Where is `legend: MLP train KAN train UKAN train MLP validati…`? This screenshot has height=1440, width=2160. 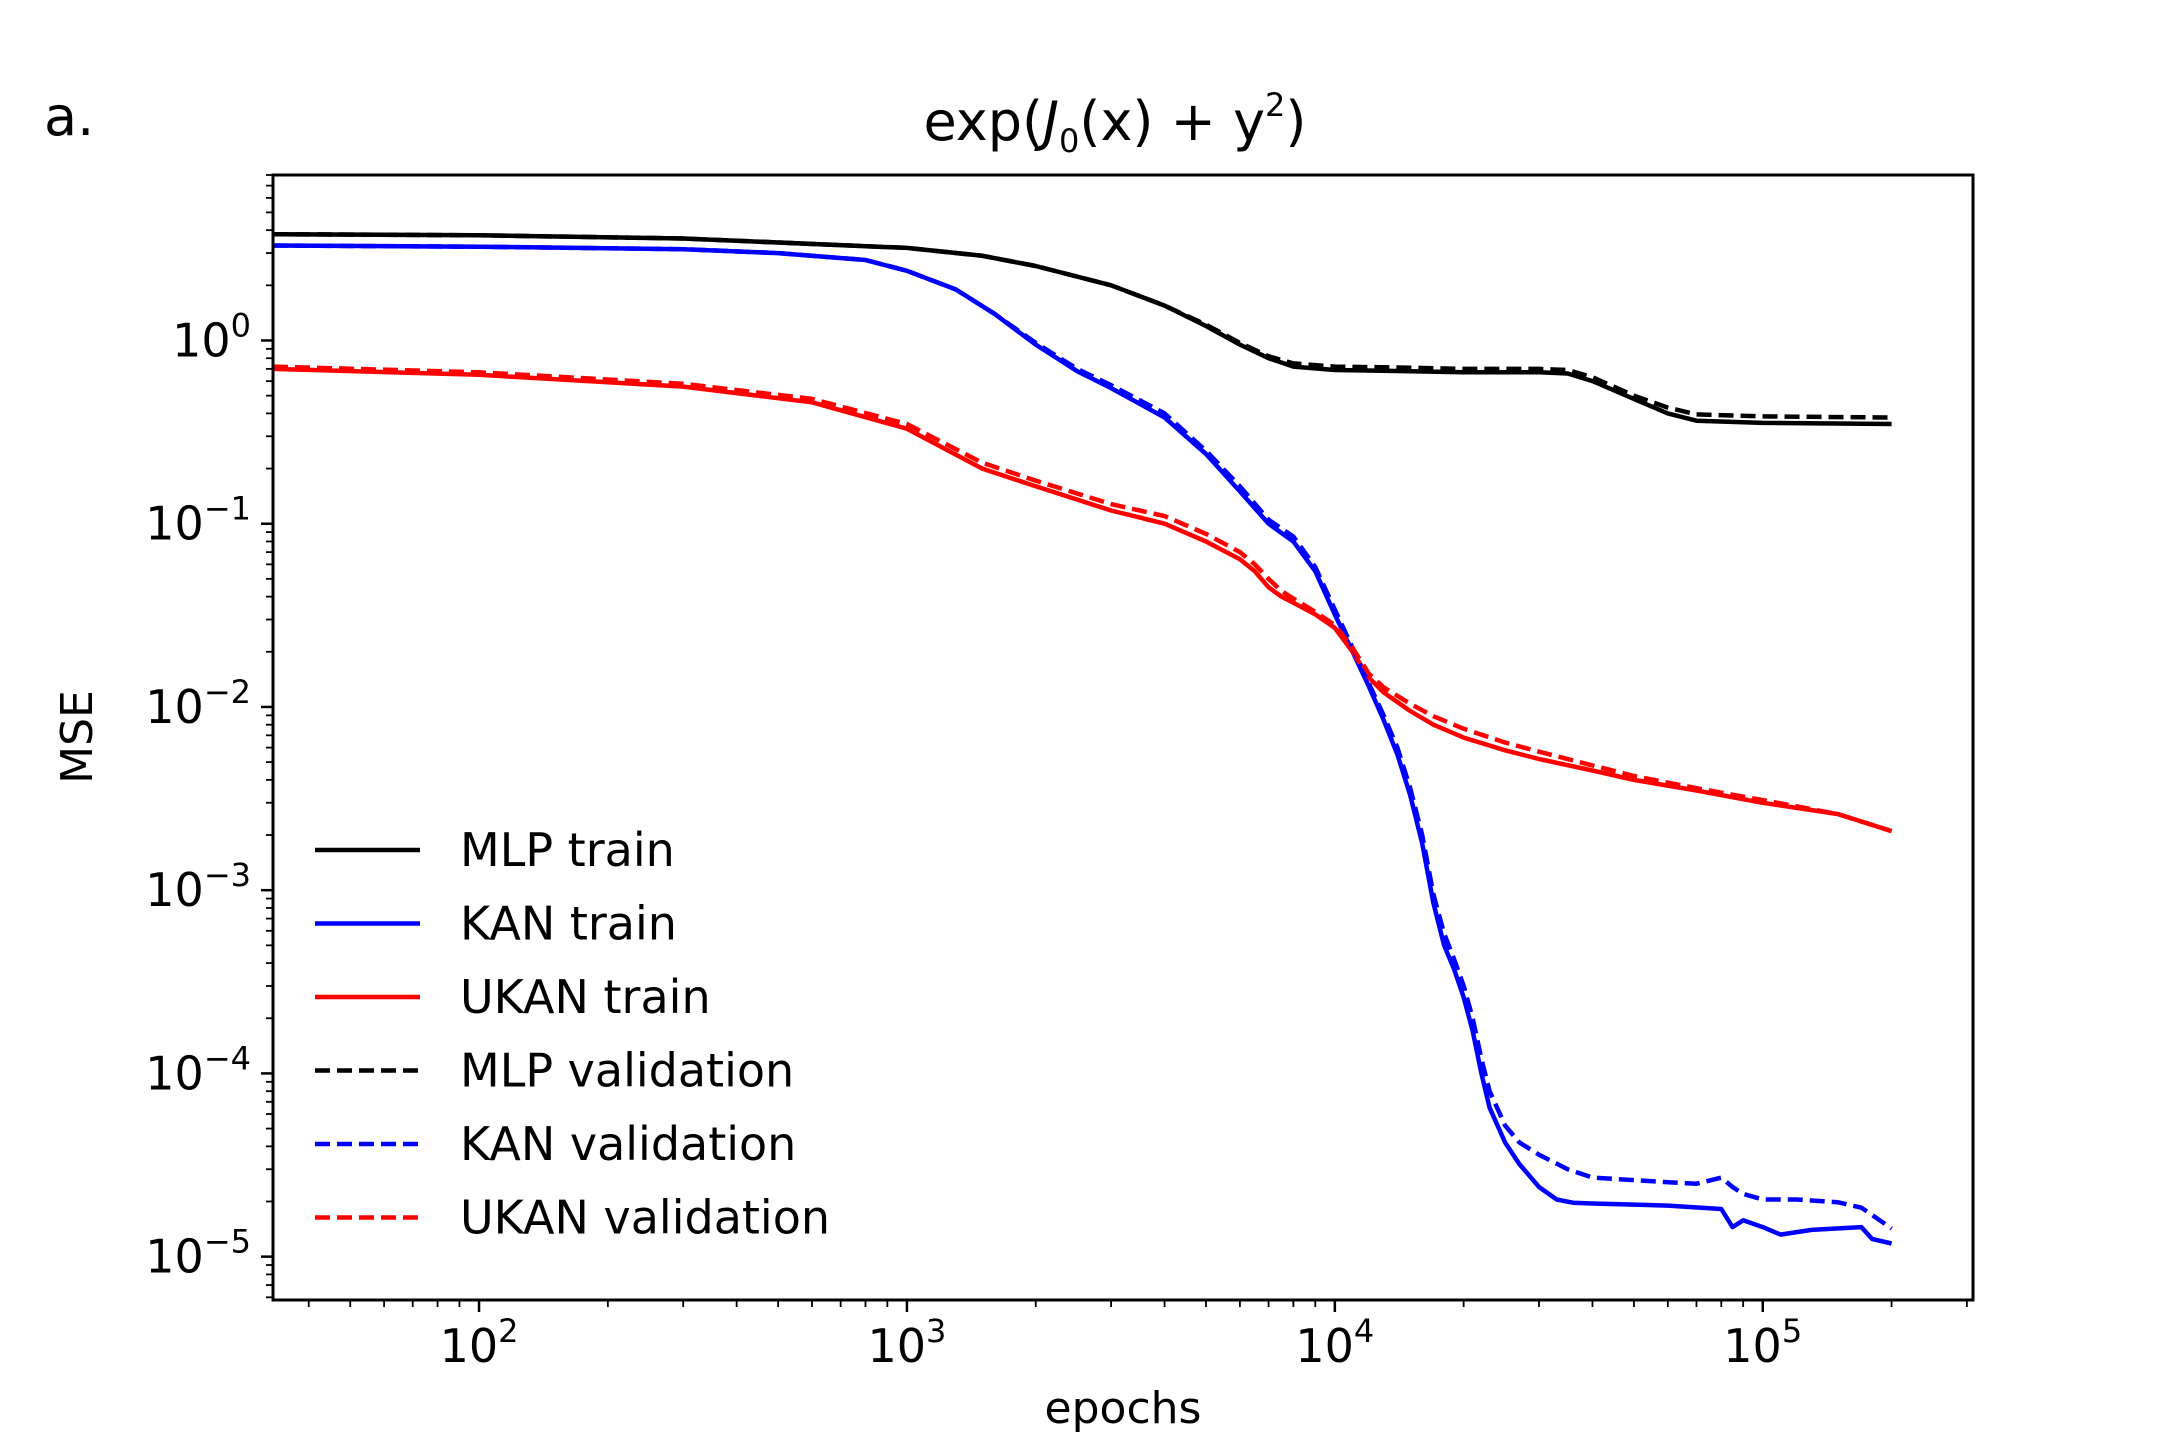
legend: MLP train KAN train UKAN train MLP validati… is located at coordinates (572, 1034).